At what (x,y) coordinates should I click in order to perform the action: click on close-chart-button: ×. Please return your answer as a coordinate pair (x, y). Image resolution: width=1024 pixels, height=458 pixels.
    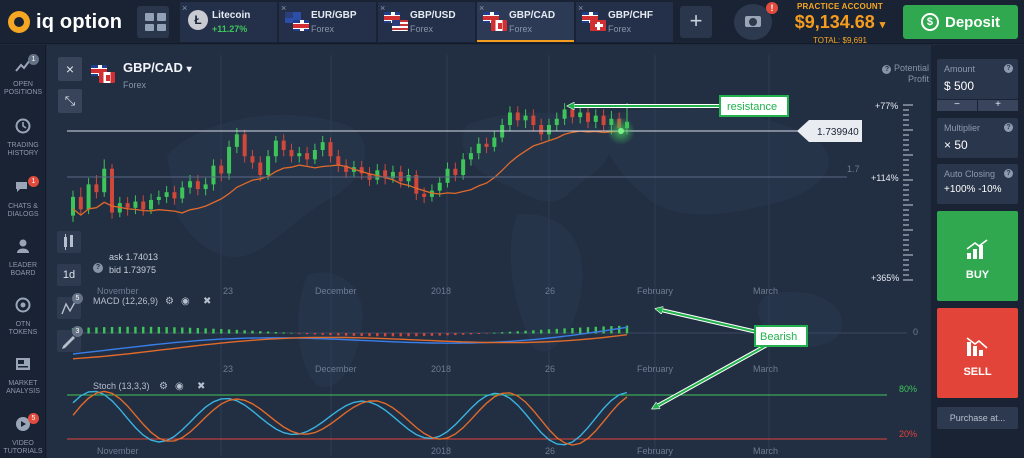
    Looking at the image, I should click on (70, 69).